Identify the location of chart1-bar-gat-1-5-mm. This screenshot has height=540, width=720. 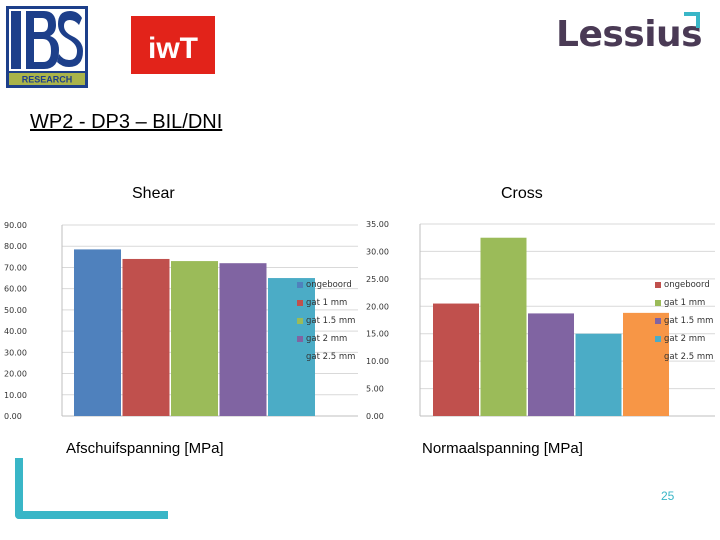
(551, 364).